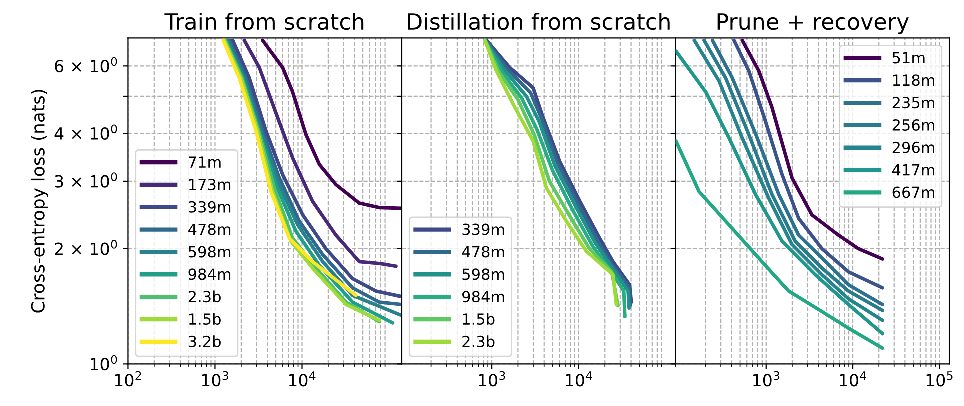  What do you see at coordinates (913, 148) in the screenshot?
I see `legend-label: 296m` at bounding box center [913, 148].